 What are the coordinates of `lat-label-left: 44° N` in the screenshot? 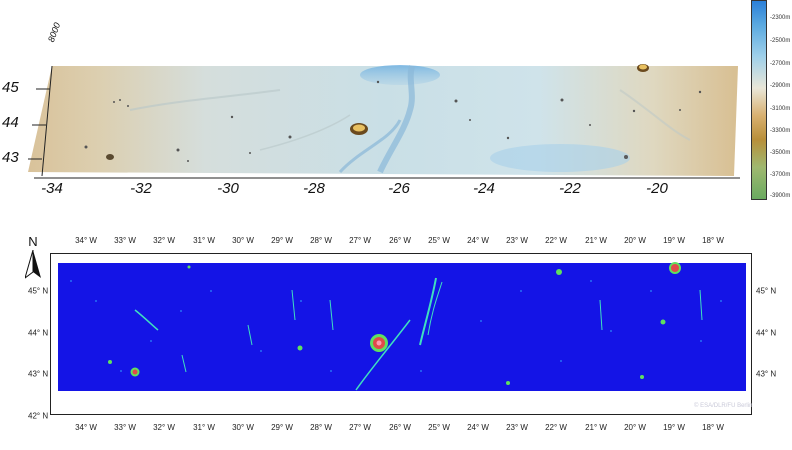 It's located at (38, 333).